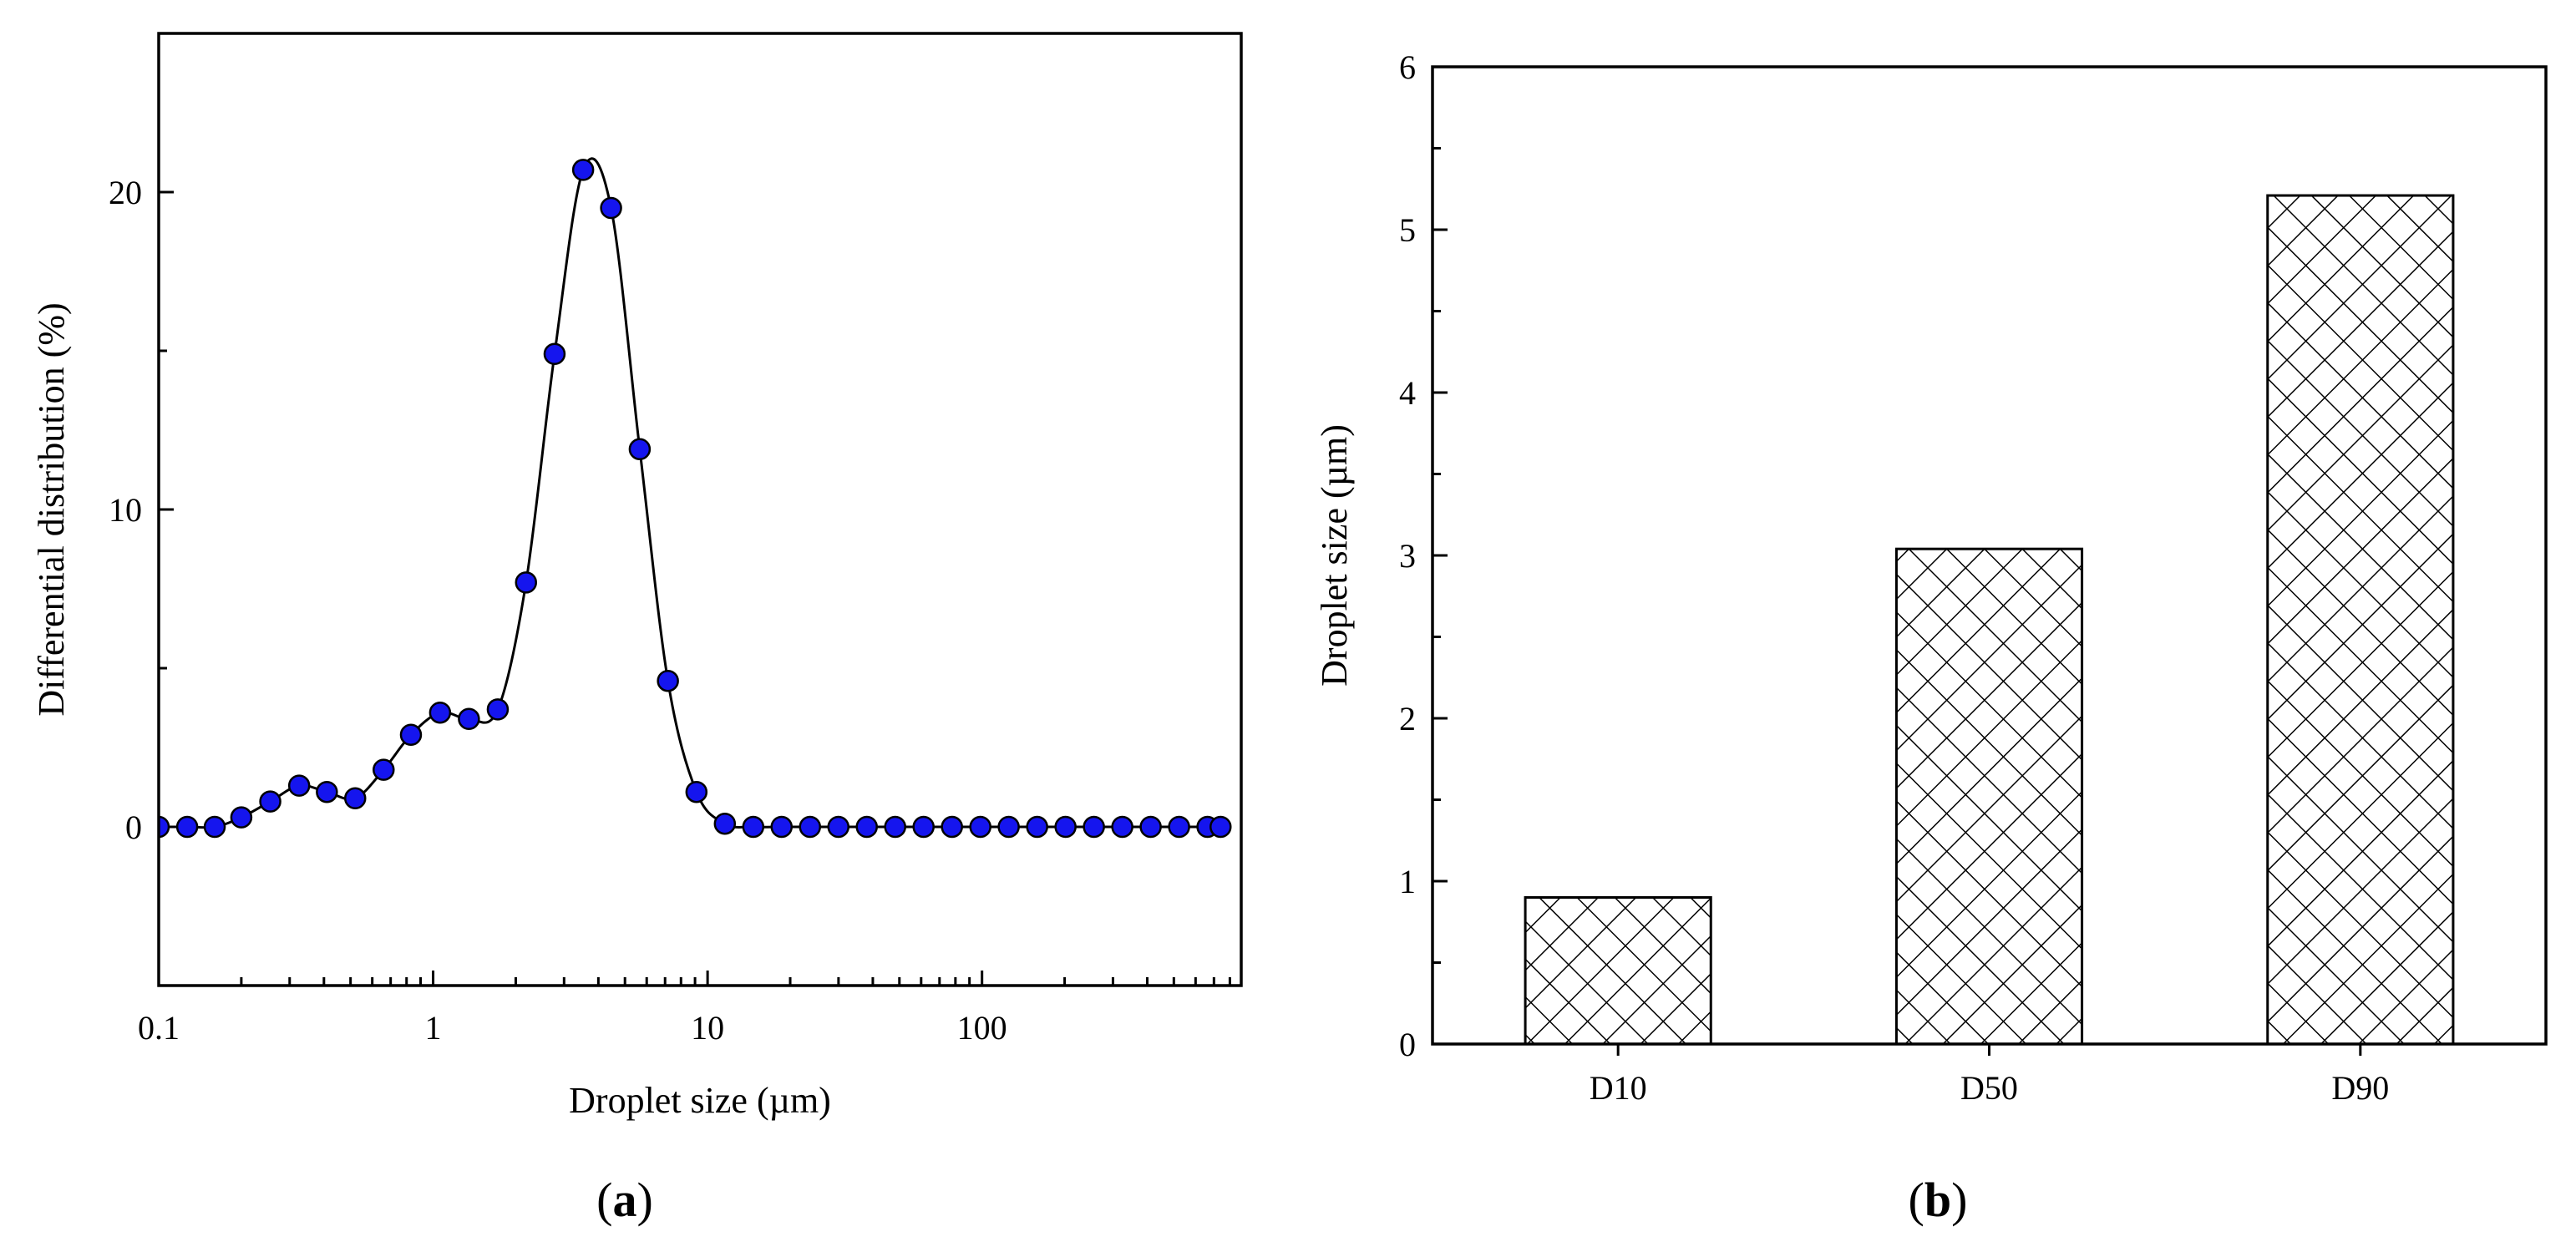 The image size is (2576, 1252). What do you see at coordinates (1938, 1200) in the screenshot?
I see `panel-b-label: (b)` at bounding box center [1938, 1200].